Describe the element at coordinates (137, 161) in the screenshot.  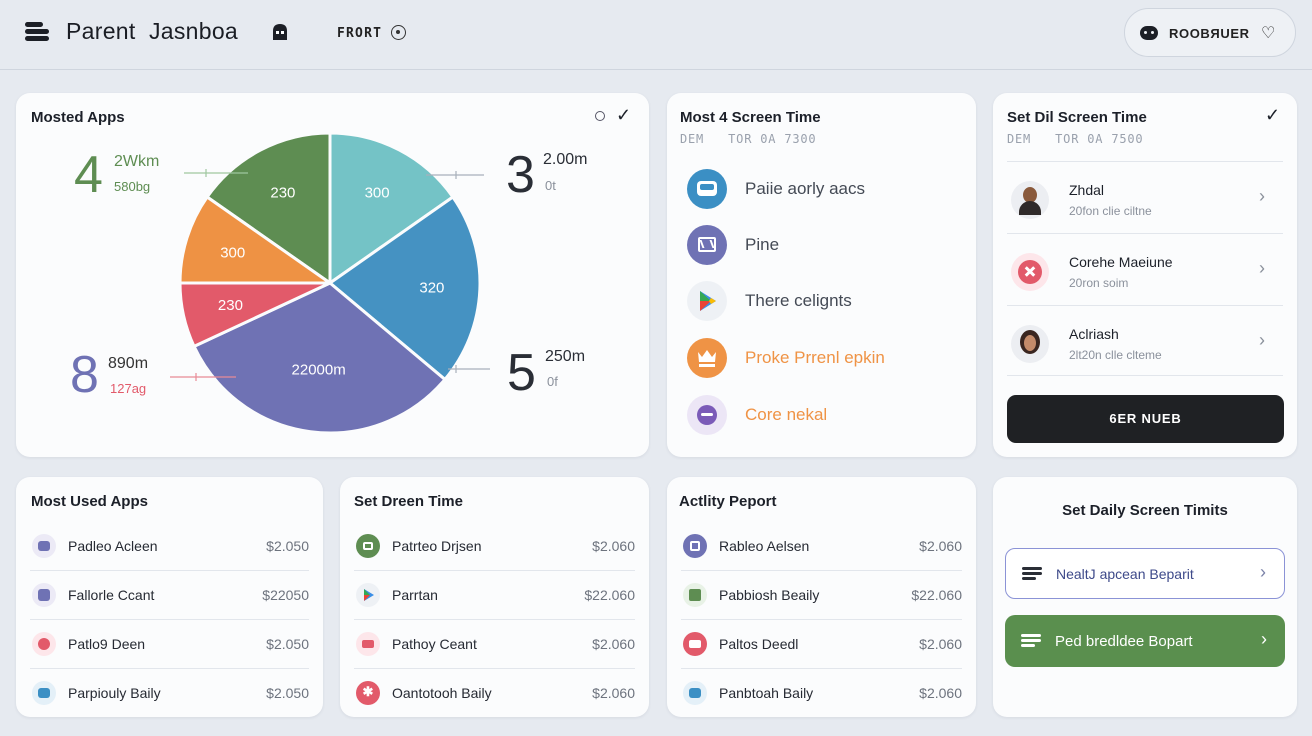
I see `callout-value: 2Wkm` at that location.